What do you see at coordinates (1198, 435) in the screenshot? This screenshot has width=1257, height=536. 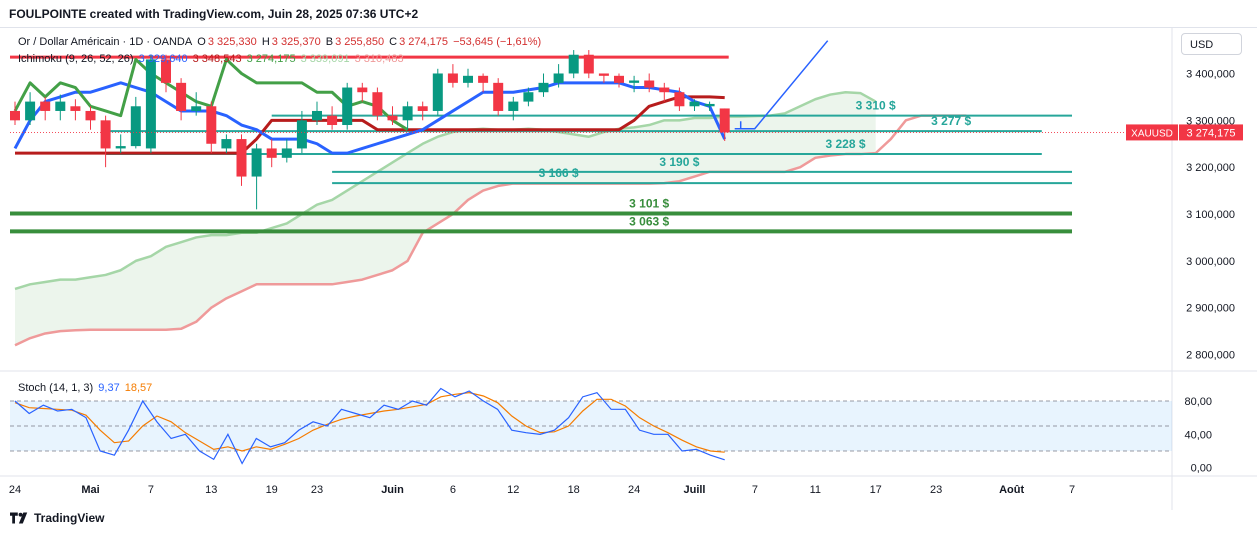 I see `stoch-tick-label: 40,00` at bounding box center [1198, 435].